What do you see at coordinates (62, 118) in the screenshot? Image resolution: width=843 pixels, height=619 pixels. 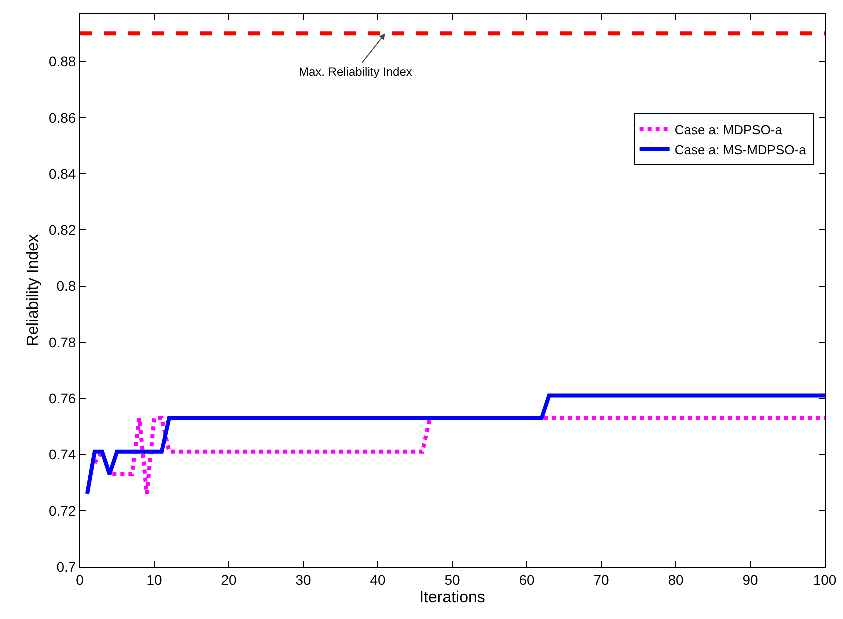 I see `y-tick-label: 0.86` at bounding box center [62, 118].